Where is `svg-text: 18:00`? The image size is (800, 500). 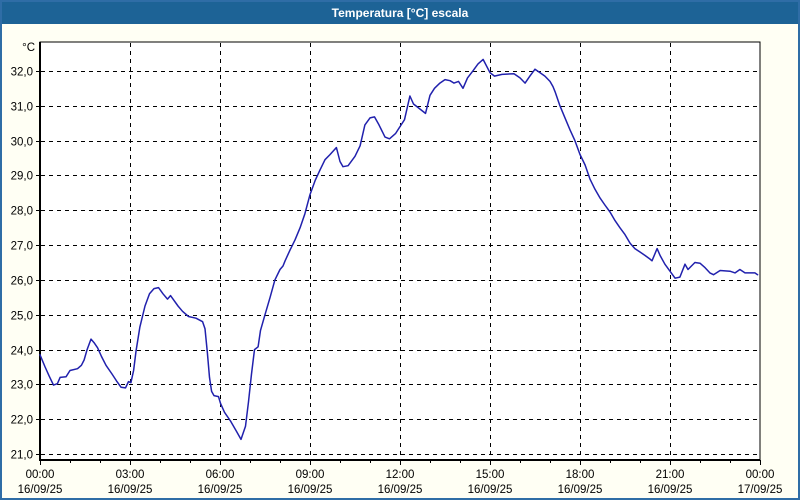
svg-text: 18:00 is located at coordinates (580, 475).